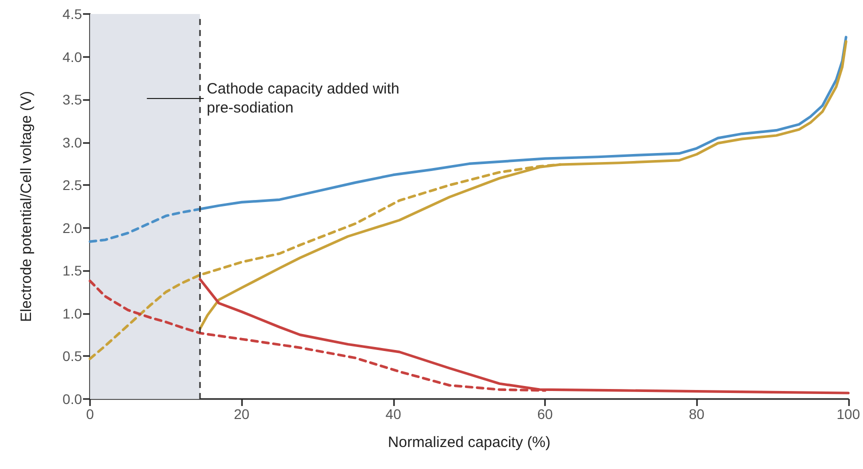  Describe the element at coordinates (696, 414) in the screenshot. I see `x-tick-label: 80` at that location.